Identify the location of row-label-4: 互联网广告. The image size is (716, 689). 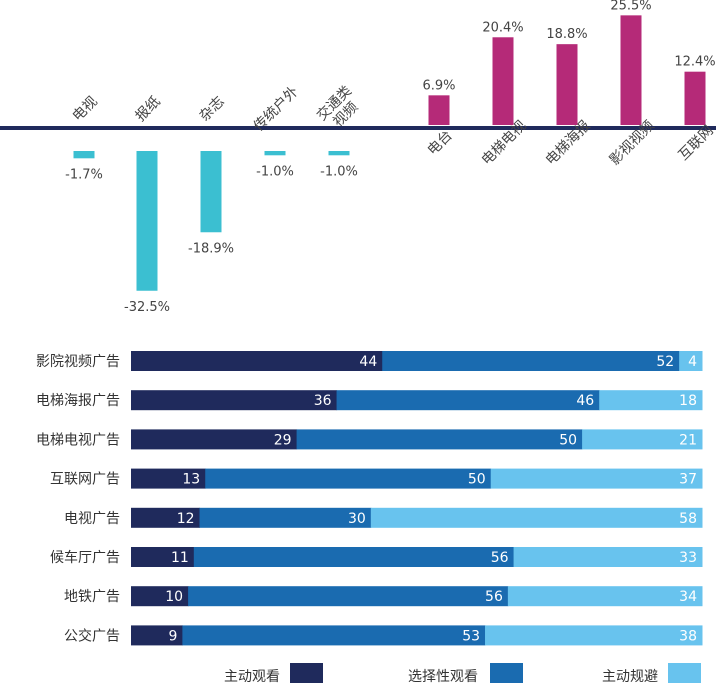
(85, 480).